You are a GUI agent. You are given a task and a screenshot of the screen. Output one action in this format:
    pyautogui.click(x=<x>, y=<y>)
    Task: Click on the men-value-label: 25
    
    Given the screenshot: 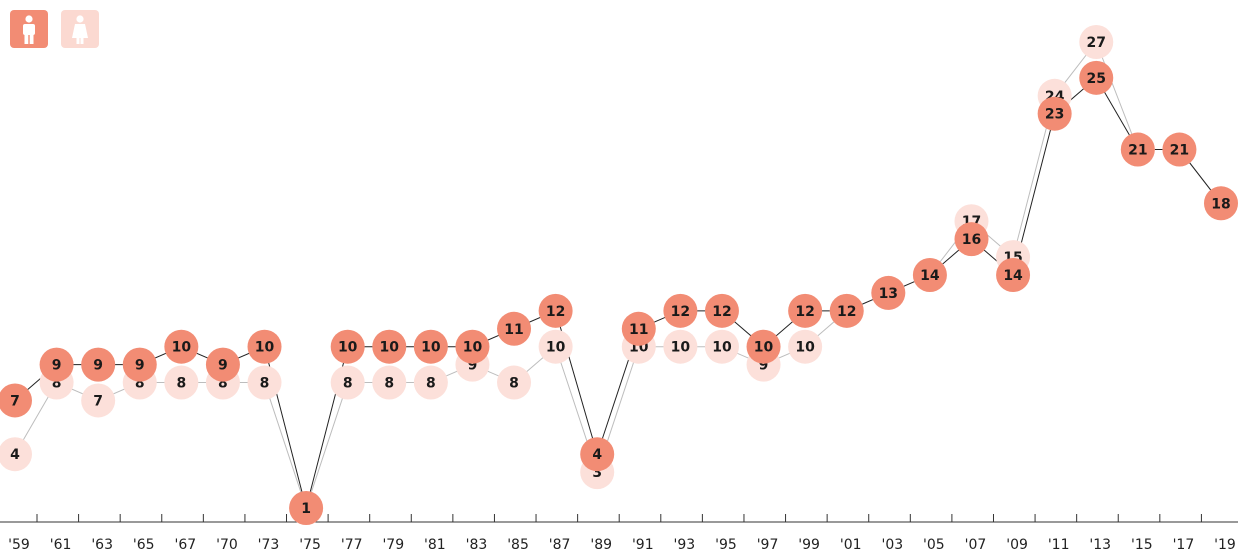 What is the action you would take?
    pyautogui.click(x=1095, y=79)
    